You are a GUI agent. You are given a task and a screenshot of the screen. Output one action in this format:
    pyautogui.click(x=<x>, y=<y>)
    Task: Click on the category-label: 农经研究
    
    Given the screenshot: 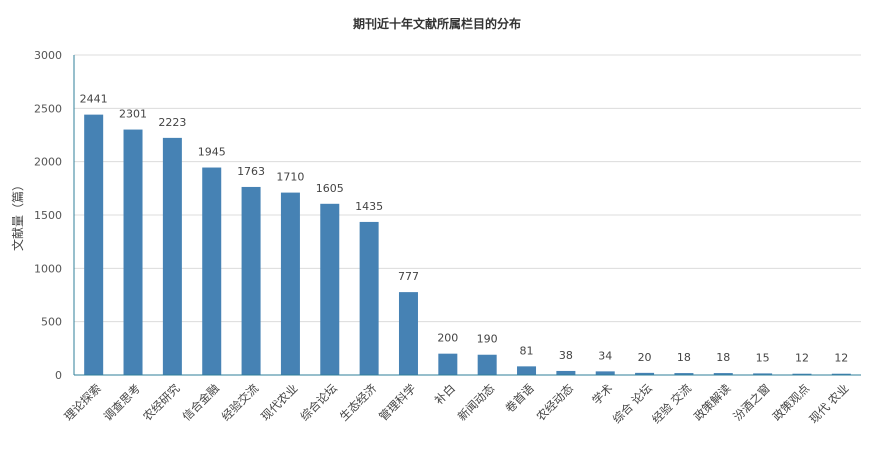 What is the action you would take?
    pyautogui.click(x=161, y=402)
    